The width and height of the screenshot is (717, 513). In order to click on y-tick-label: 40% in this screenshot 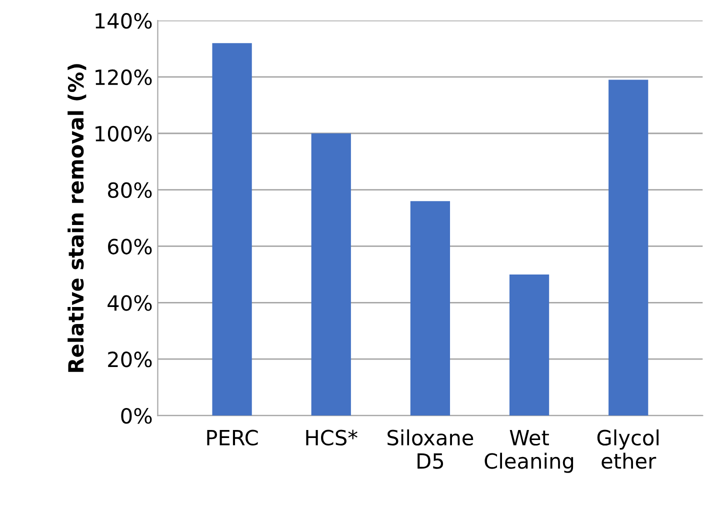, I will do `click(130, 303)`.